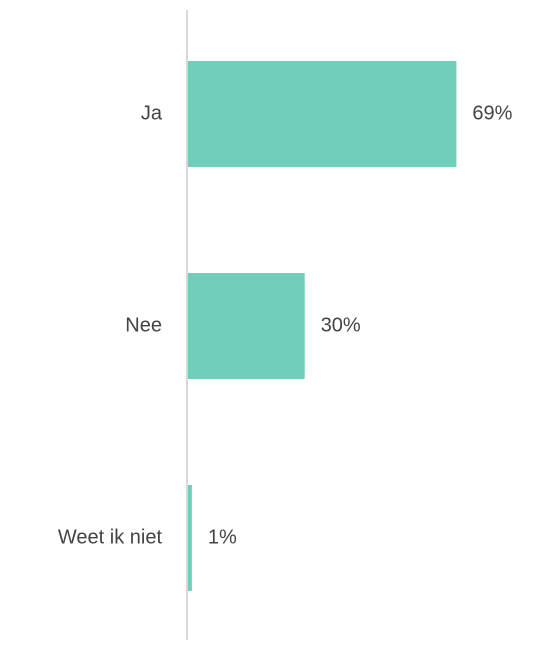 The image size is (534, 645). Describe the element at coordinates (341, 325) in the screenshot. I see `value-label: 30%` at that location.